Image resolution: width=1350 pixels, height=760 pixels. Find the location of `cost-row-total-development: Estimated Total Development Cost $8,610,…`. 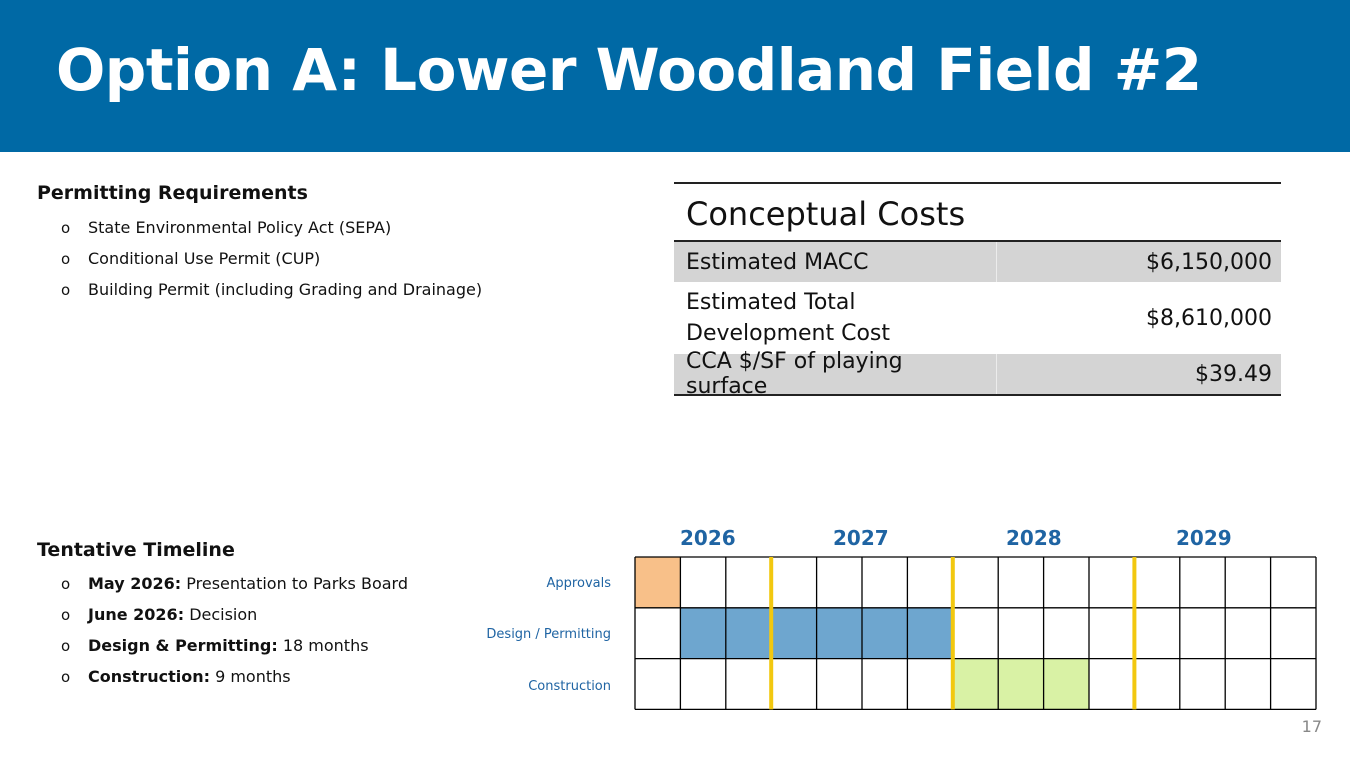

cost-row-total-development: Estimated Total Development Cost $8,610,… is located at coordinates (977, 318).